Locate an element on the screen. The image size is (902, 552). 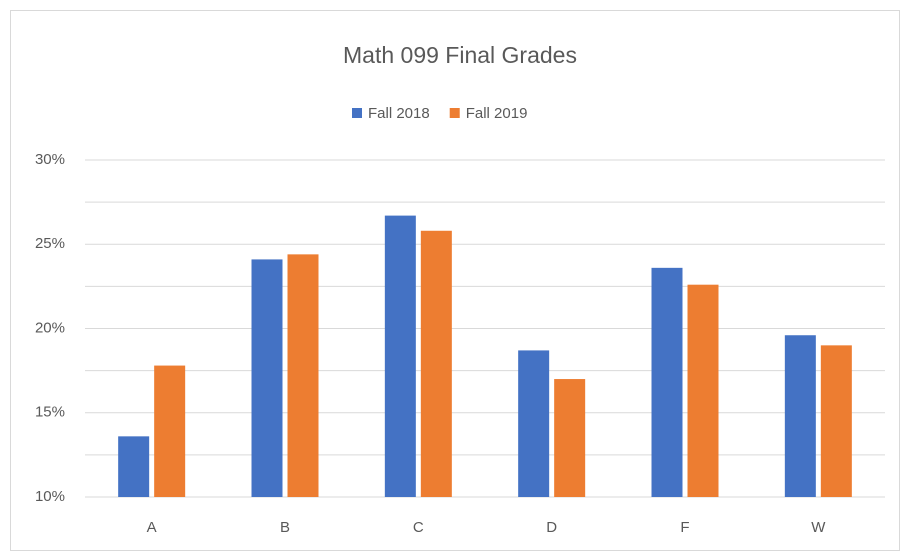
chart-title: Math 099 Final Grades is located at coordinates (460, 55).